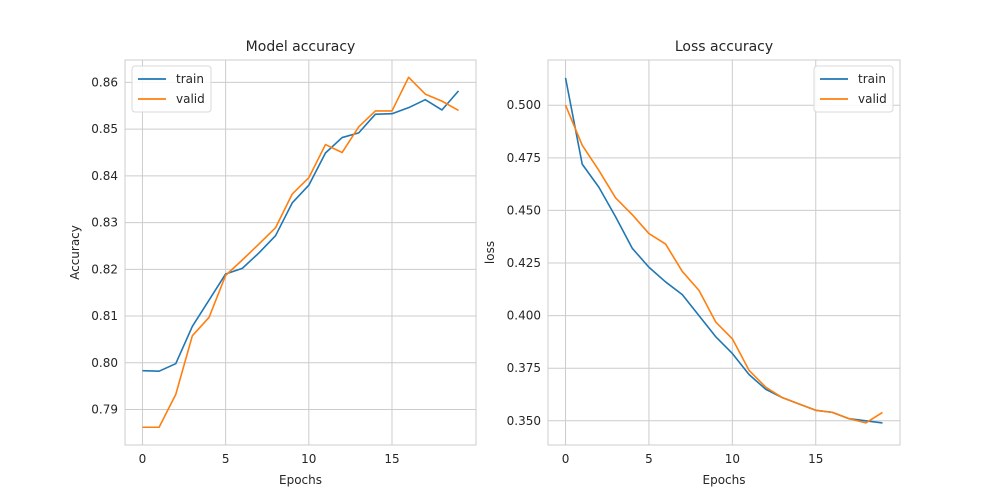 The image size is (1000, 500). Describe the element at coordinates (566, 459) in the screenshot. I see `loss-x-tick-label: 0` at that location.